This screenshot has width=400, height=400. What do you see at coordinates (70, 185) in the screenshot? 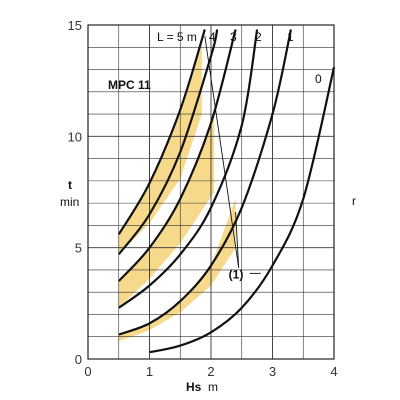
I see `y-axis-label: t` at bounding box center [70, 185].